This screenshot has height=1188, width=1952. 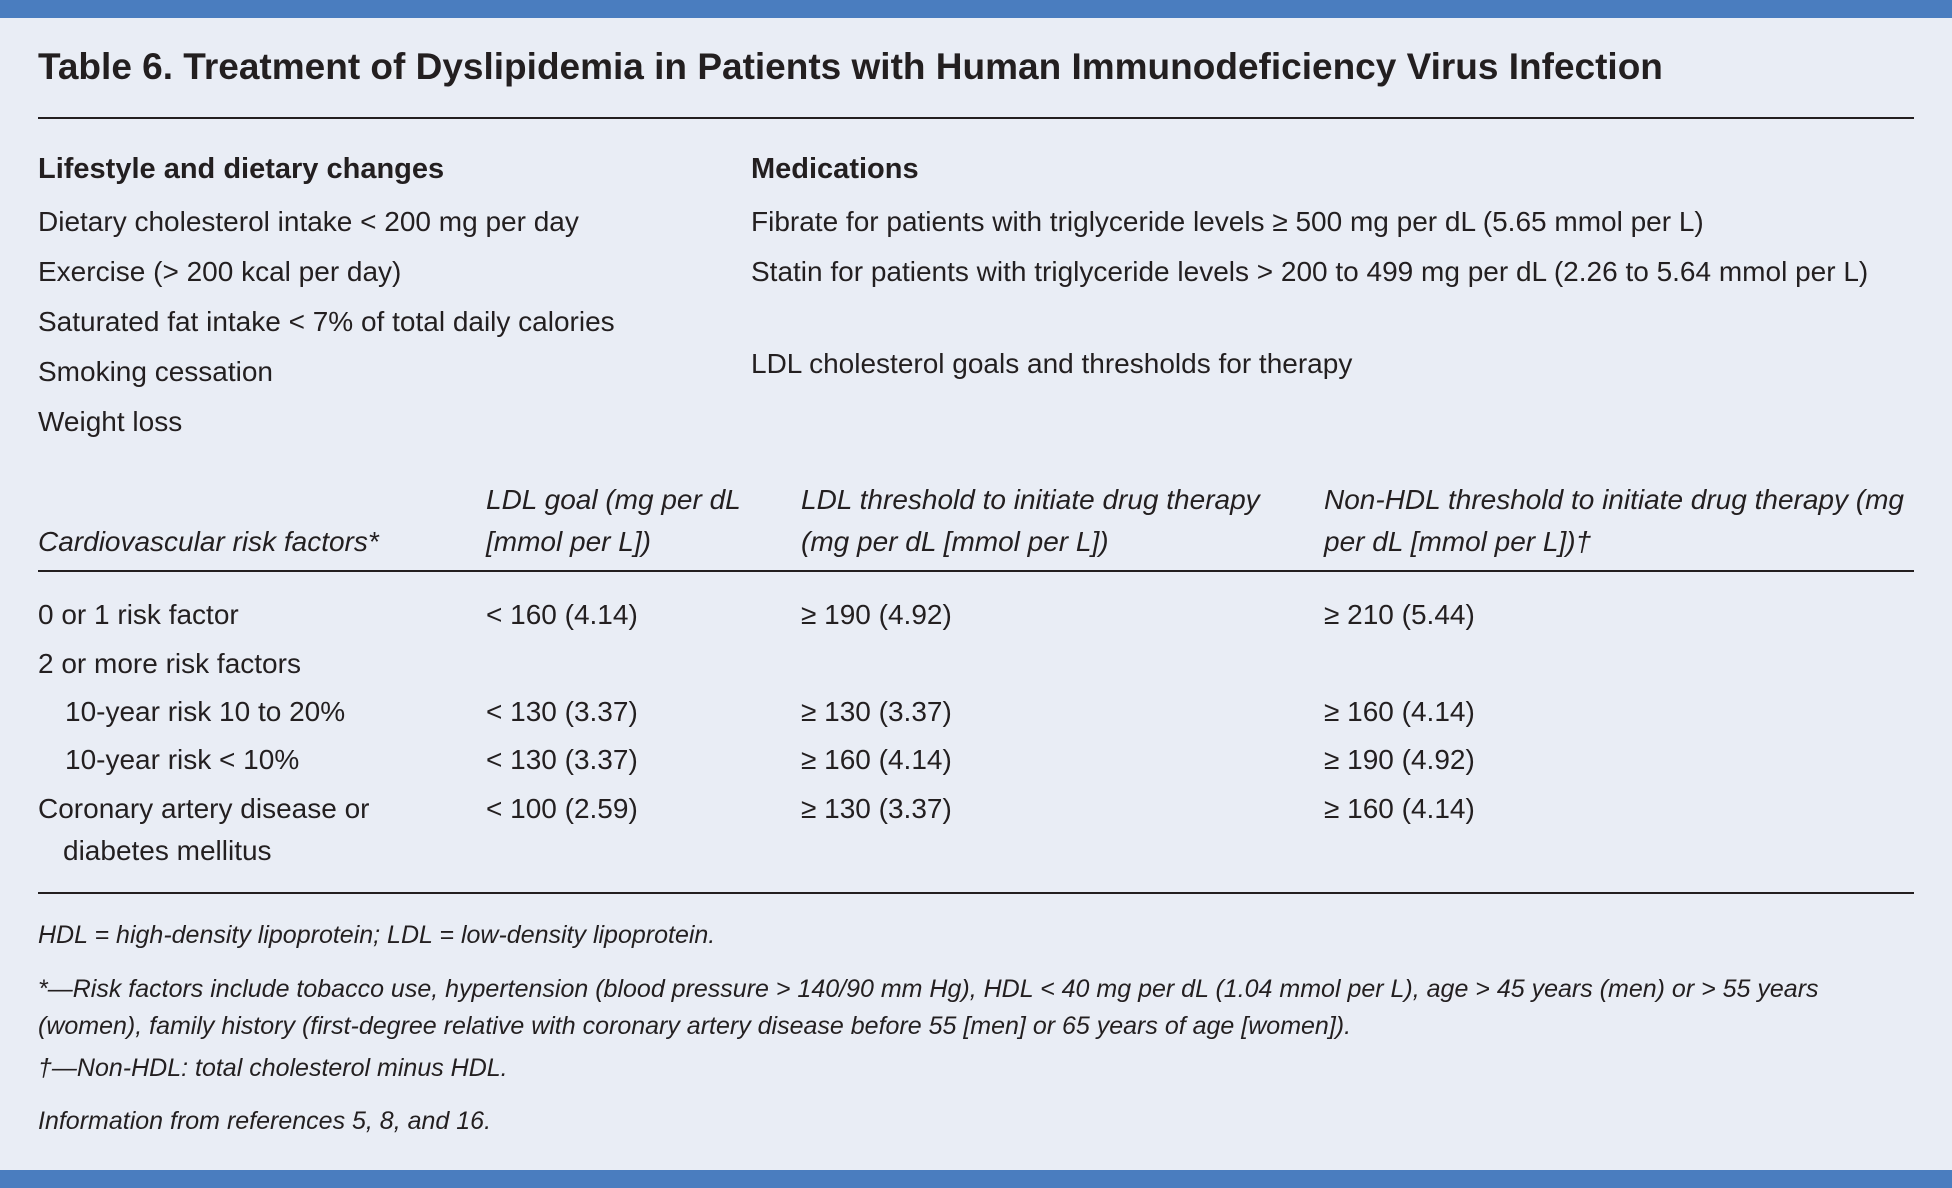 I want to click on header-divider, so click(x=976, y=571).